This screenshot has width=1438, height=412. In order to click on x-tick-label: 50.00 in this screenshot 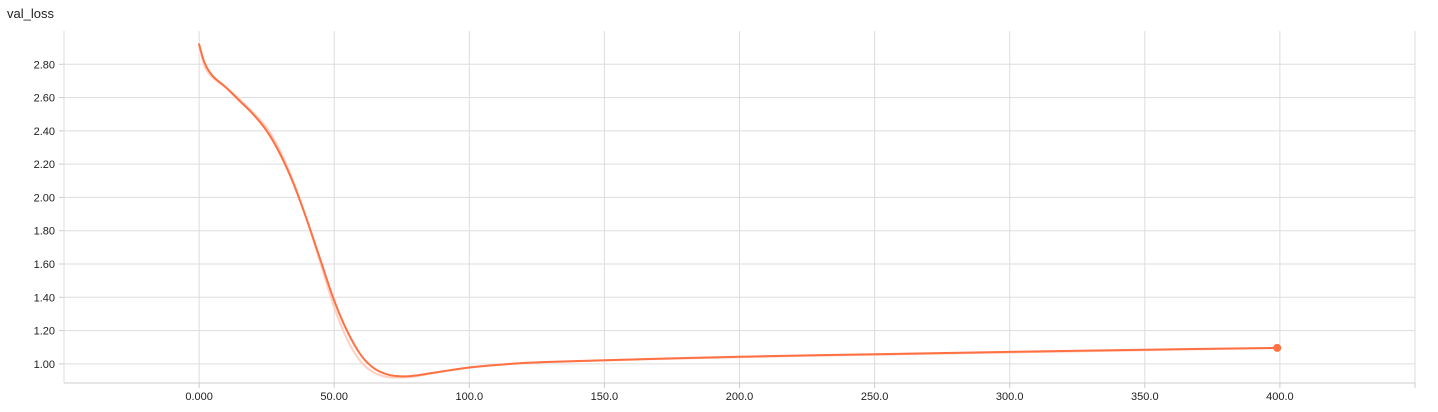, I will do `click(334, 397)`.